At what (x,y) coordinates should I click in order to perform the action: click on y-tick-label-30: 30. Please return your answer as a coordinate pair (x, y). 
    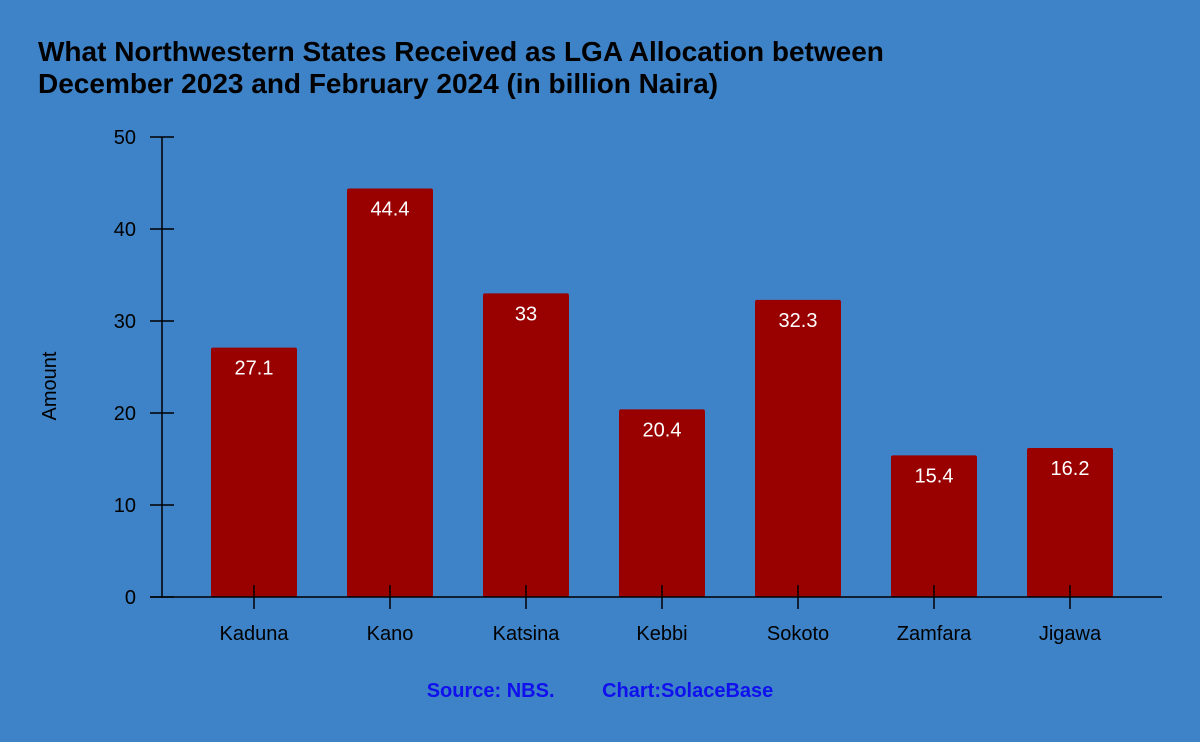
    Looking at the image, I should click on (125, 322).